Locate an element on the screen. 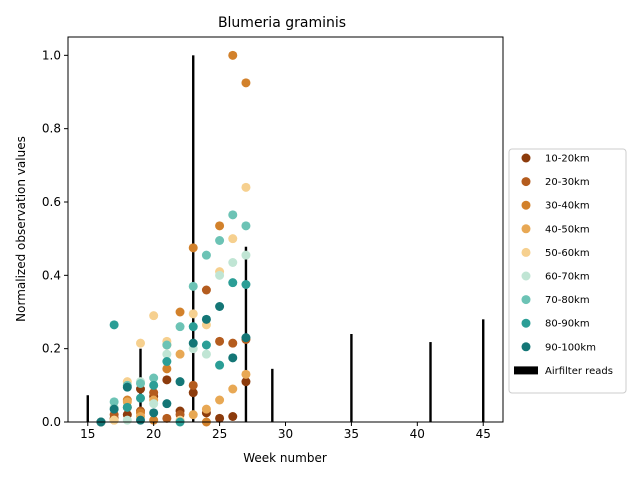 This screenshot has width=640, height=484. y-tick-label-5: 1.0 is located at coordinates (51, 55).